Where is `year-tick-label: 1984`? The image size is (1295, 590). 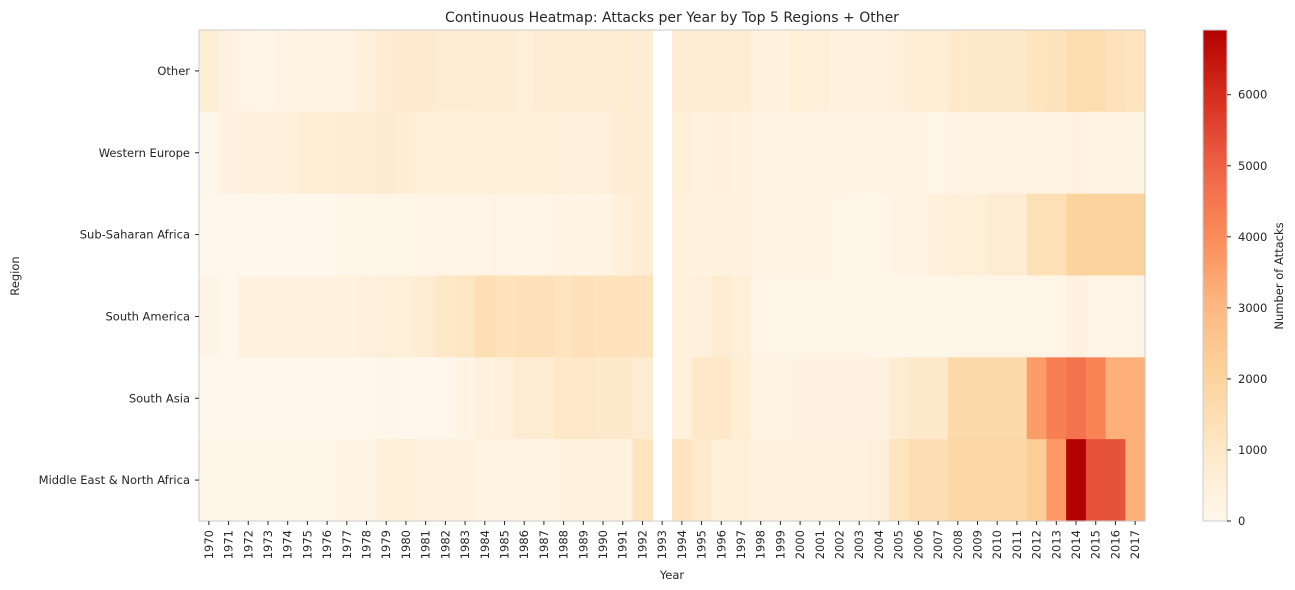 year-tick-label: 1984 is located at coordinates (485, 544).